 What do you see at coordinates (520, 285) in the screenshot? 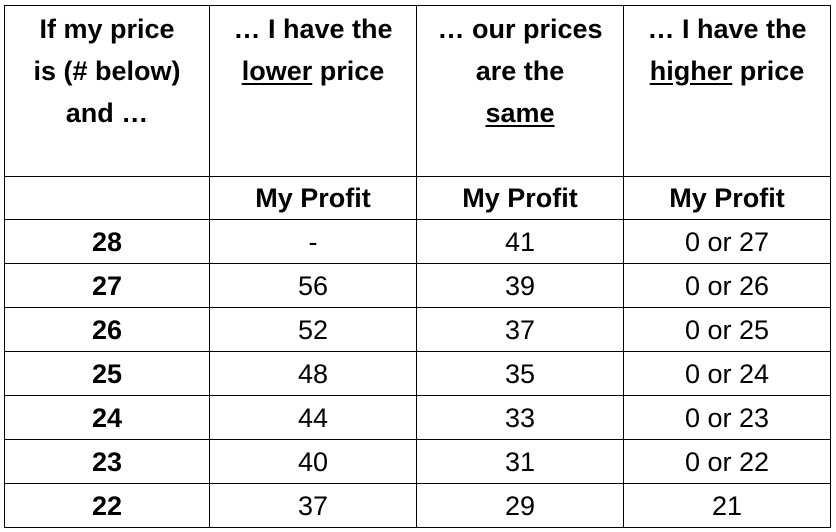
I see `same-profit-cell: 39` at bounding box center [520, 285].